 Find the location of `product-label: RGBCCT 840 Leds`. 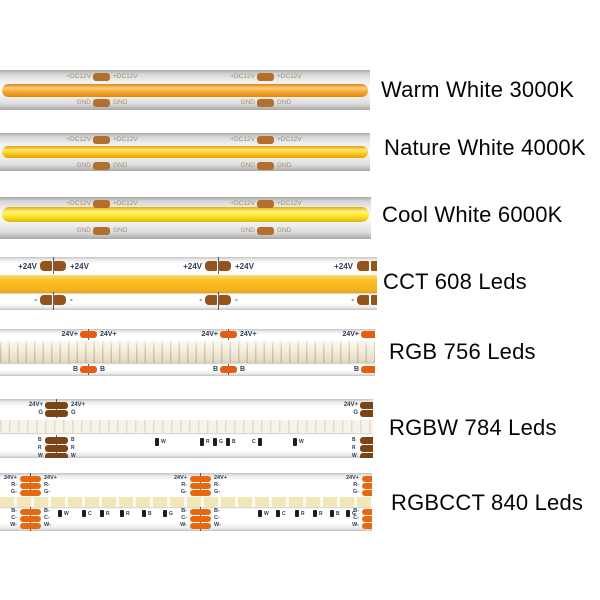

product-label: RGBCCT 840 Leds is located at coordinates (487, 502).